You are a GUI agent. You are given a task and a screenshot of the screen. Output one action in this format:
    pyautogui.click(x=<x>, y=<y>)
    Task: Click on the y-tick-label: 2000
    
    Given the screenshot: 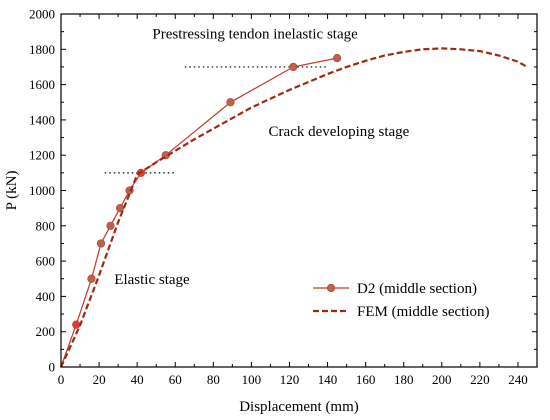 What is the action you would take?
    pyautogui.click(x=42, y=14)
    